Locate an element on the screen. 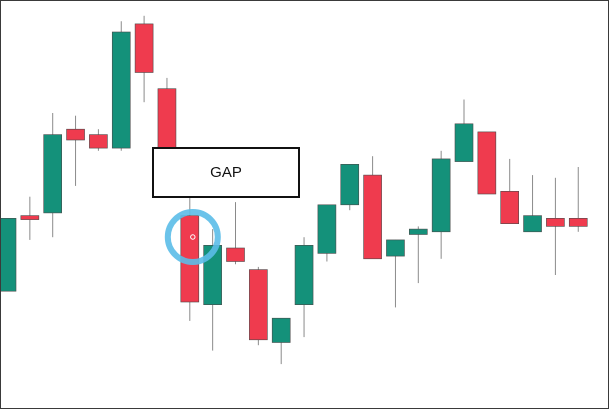  gap-callout-label: GAP is located at coordinates (226, 172).